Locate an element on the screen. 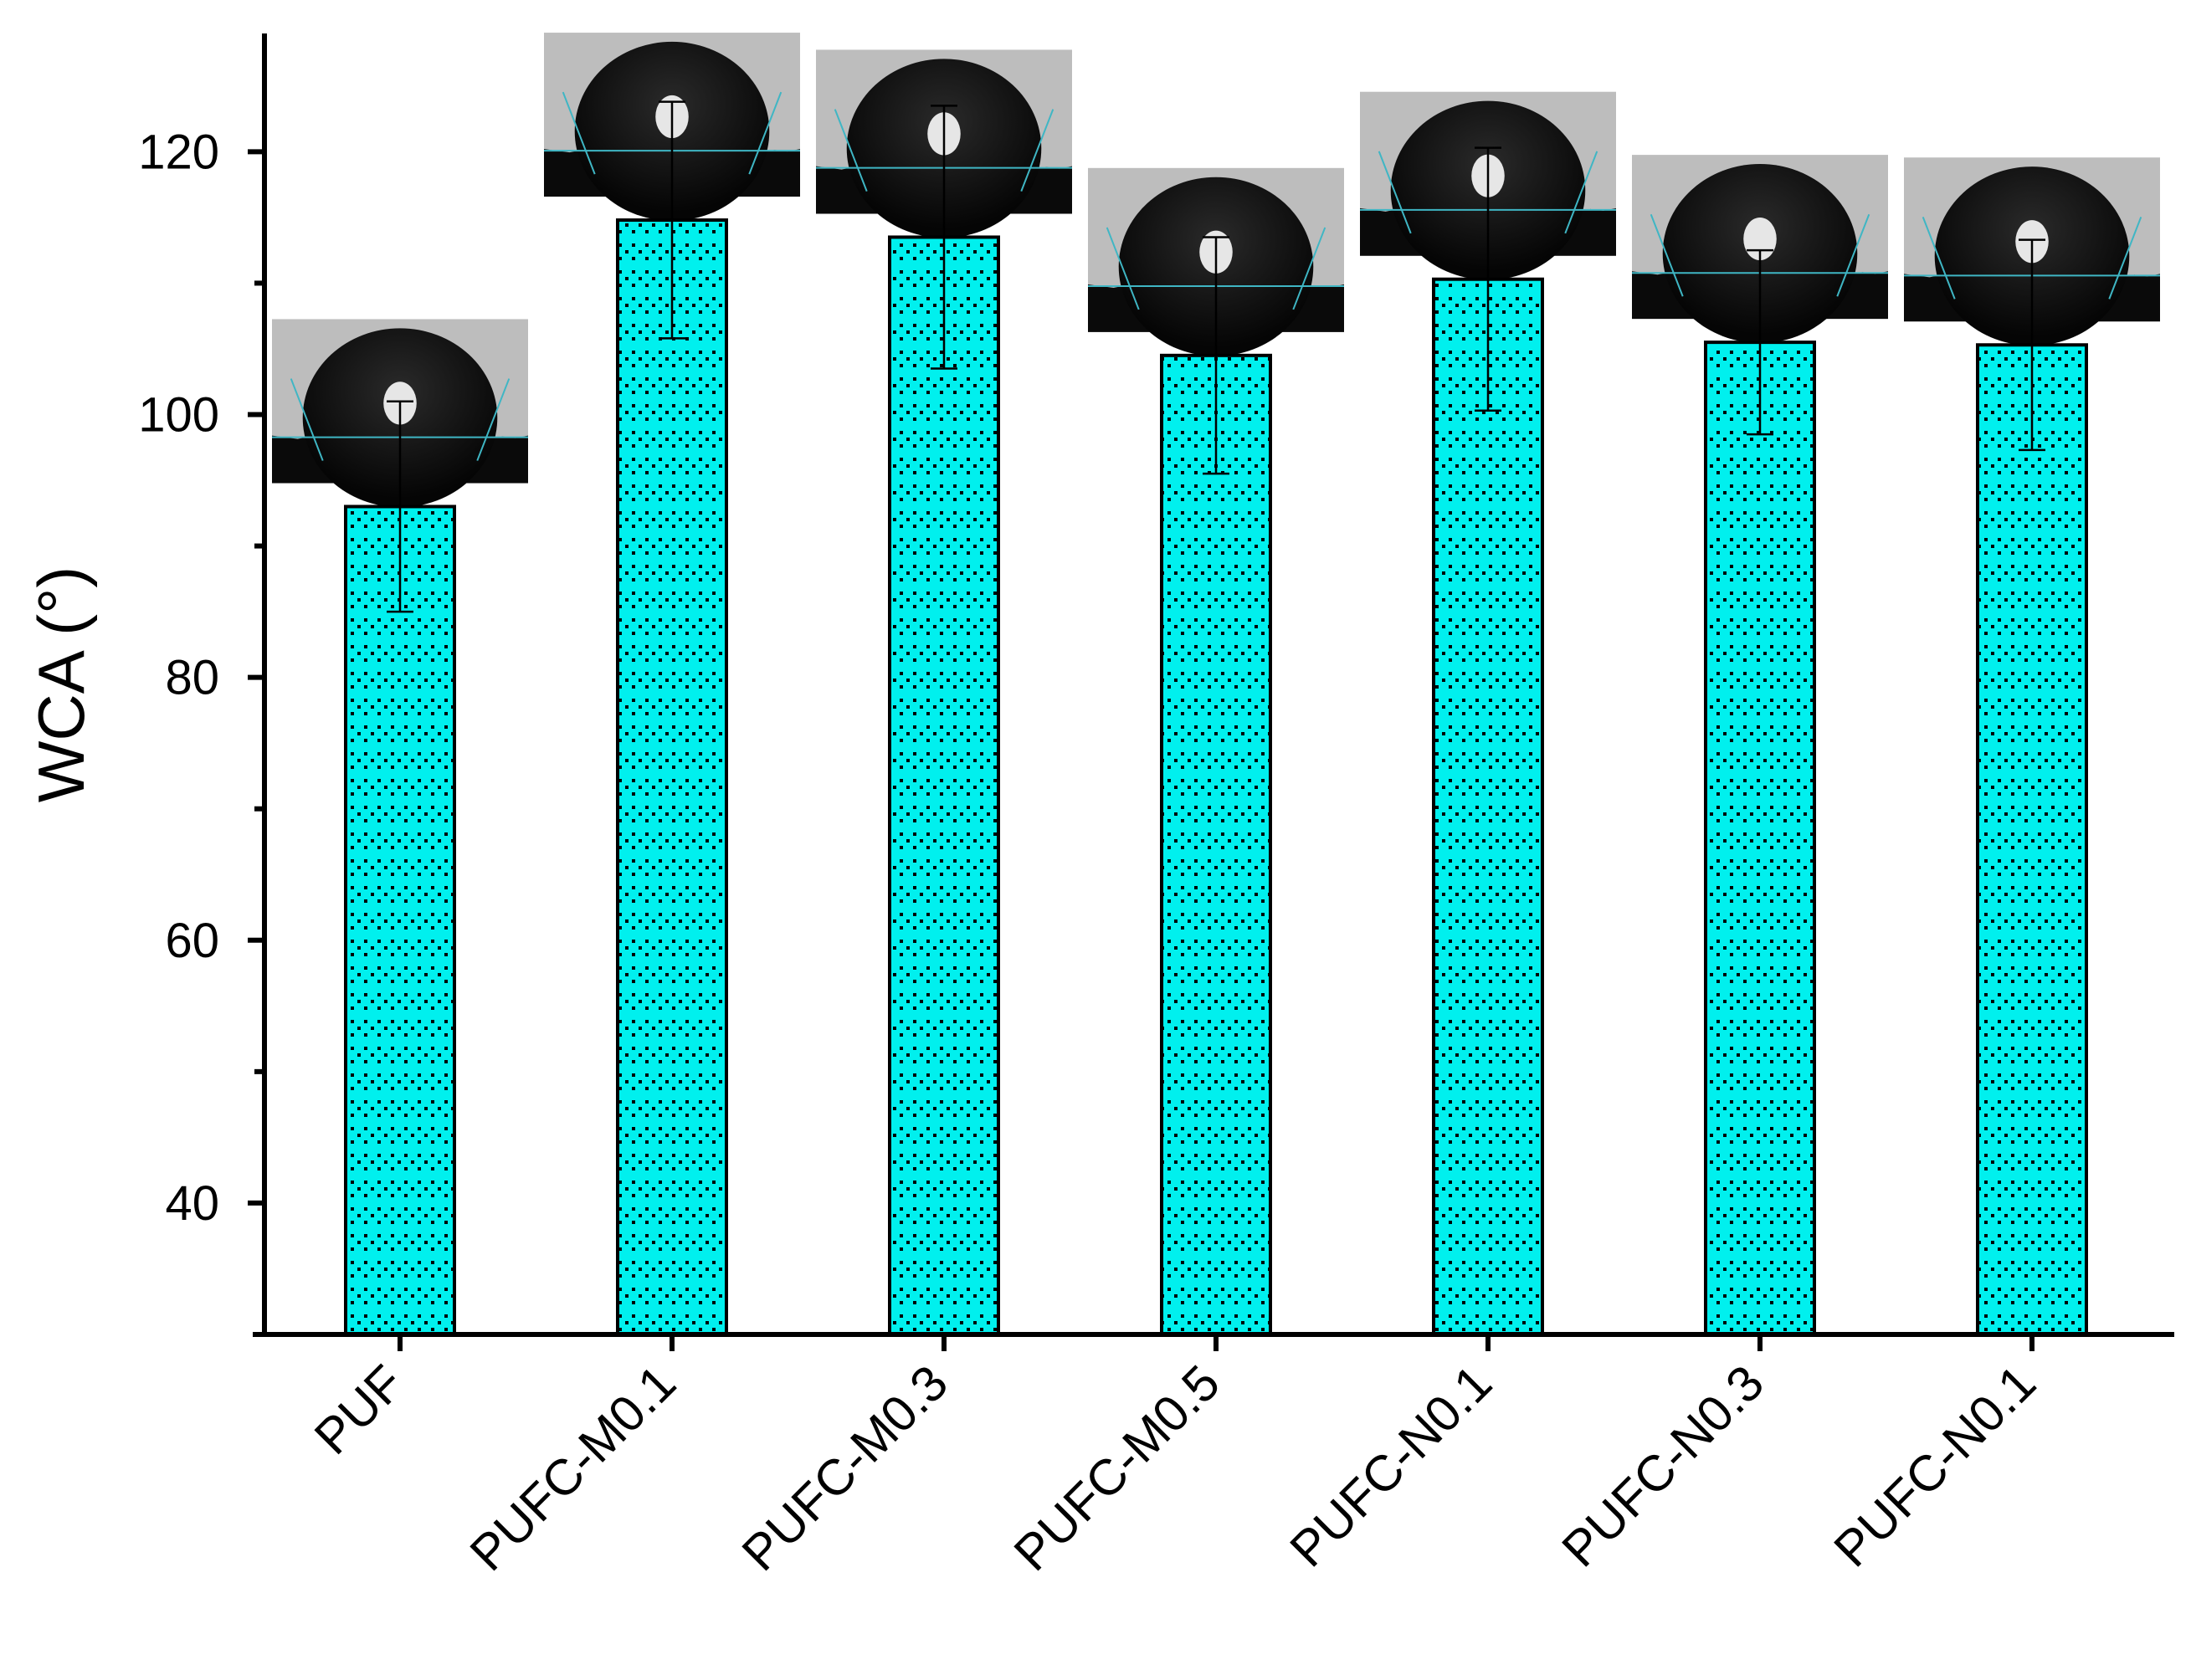 The width and height of the screenshot is (2191, 1680). y-tick-label: 80 is located at coordinates (192, 678).